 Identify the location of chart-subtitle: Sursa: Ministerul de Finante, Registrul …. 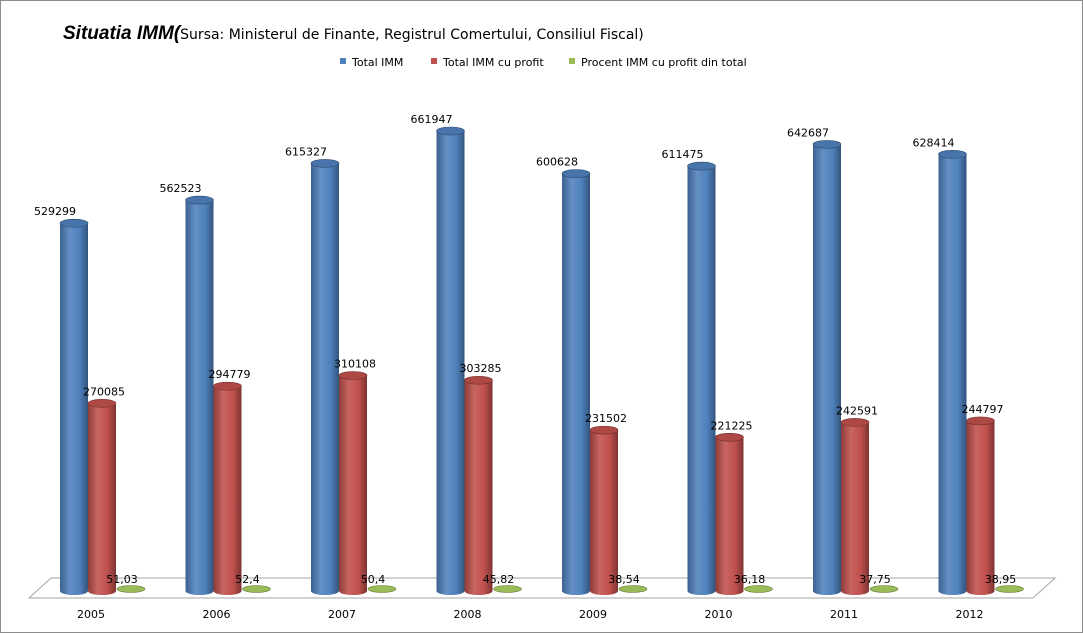
(412, 35).